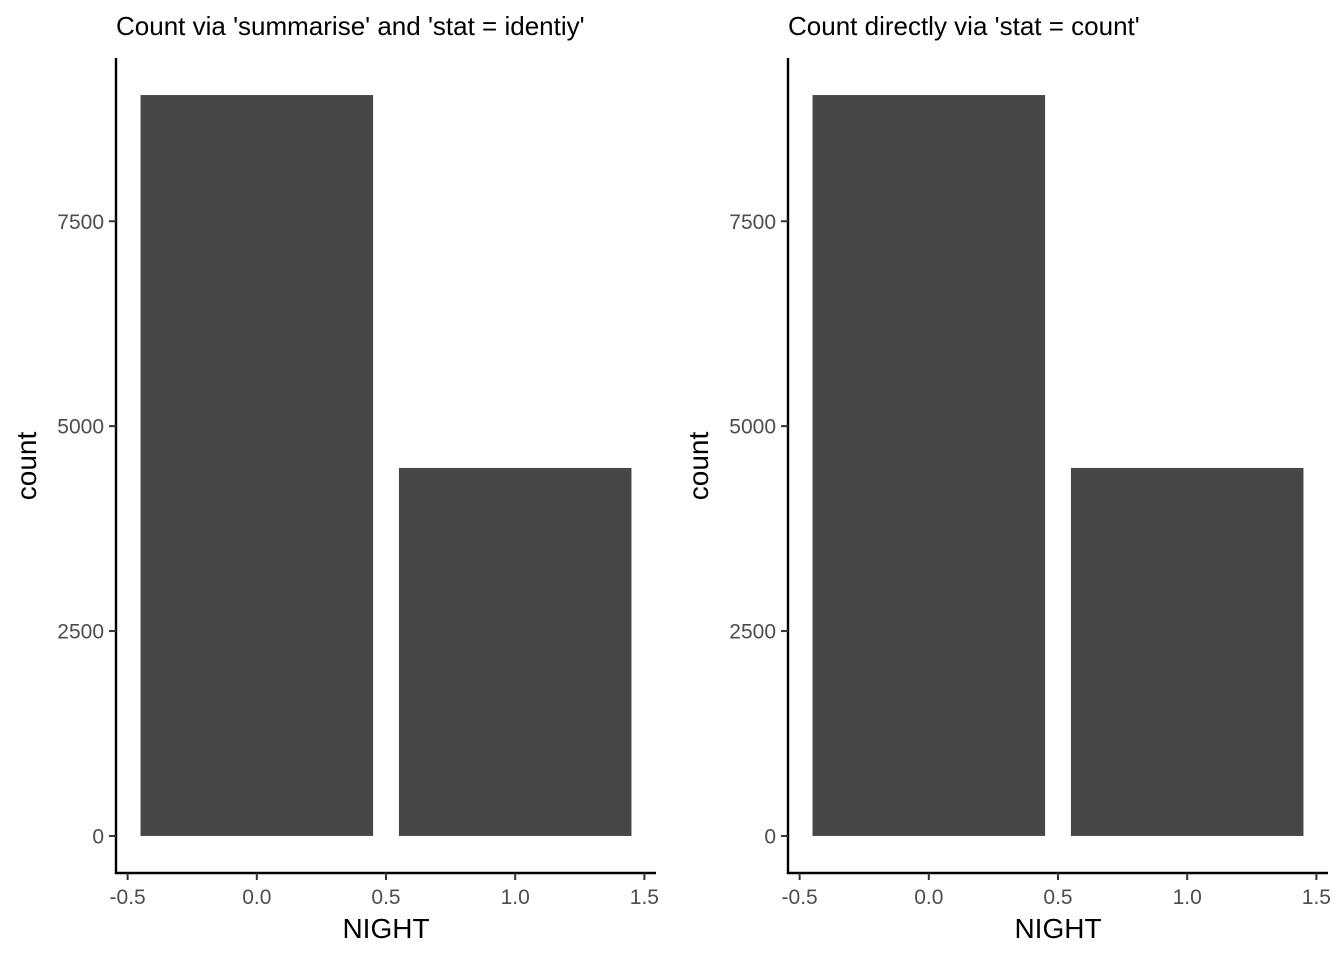 The width and height of the screenshot is (1344, 960). Describe the element at coordinates (644, 897) in the screenshot. I see `left-x-tick-label-4: 1.5` at that location.